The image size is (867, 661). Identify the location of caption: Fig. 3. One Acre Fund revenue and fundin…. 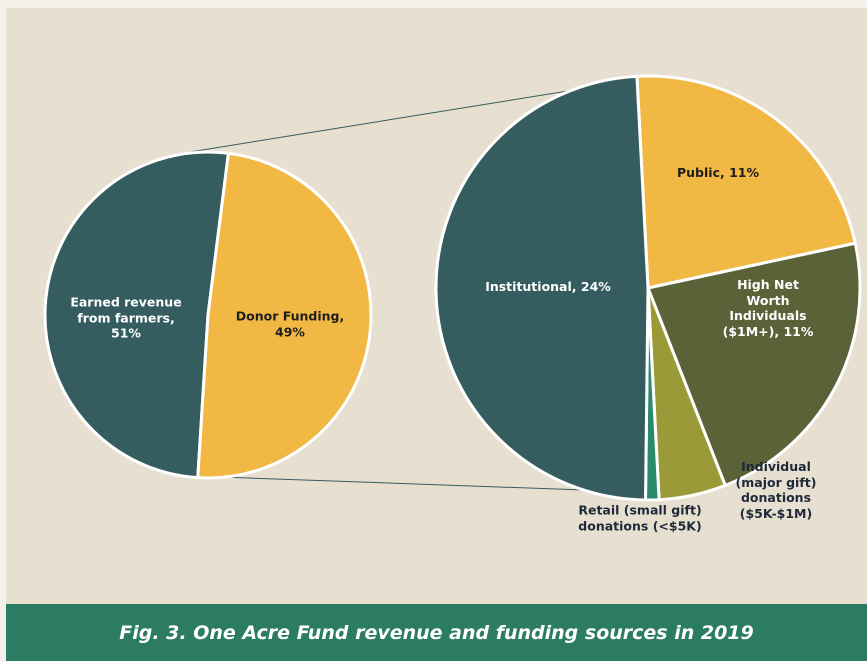
(436, 632).